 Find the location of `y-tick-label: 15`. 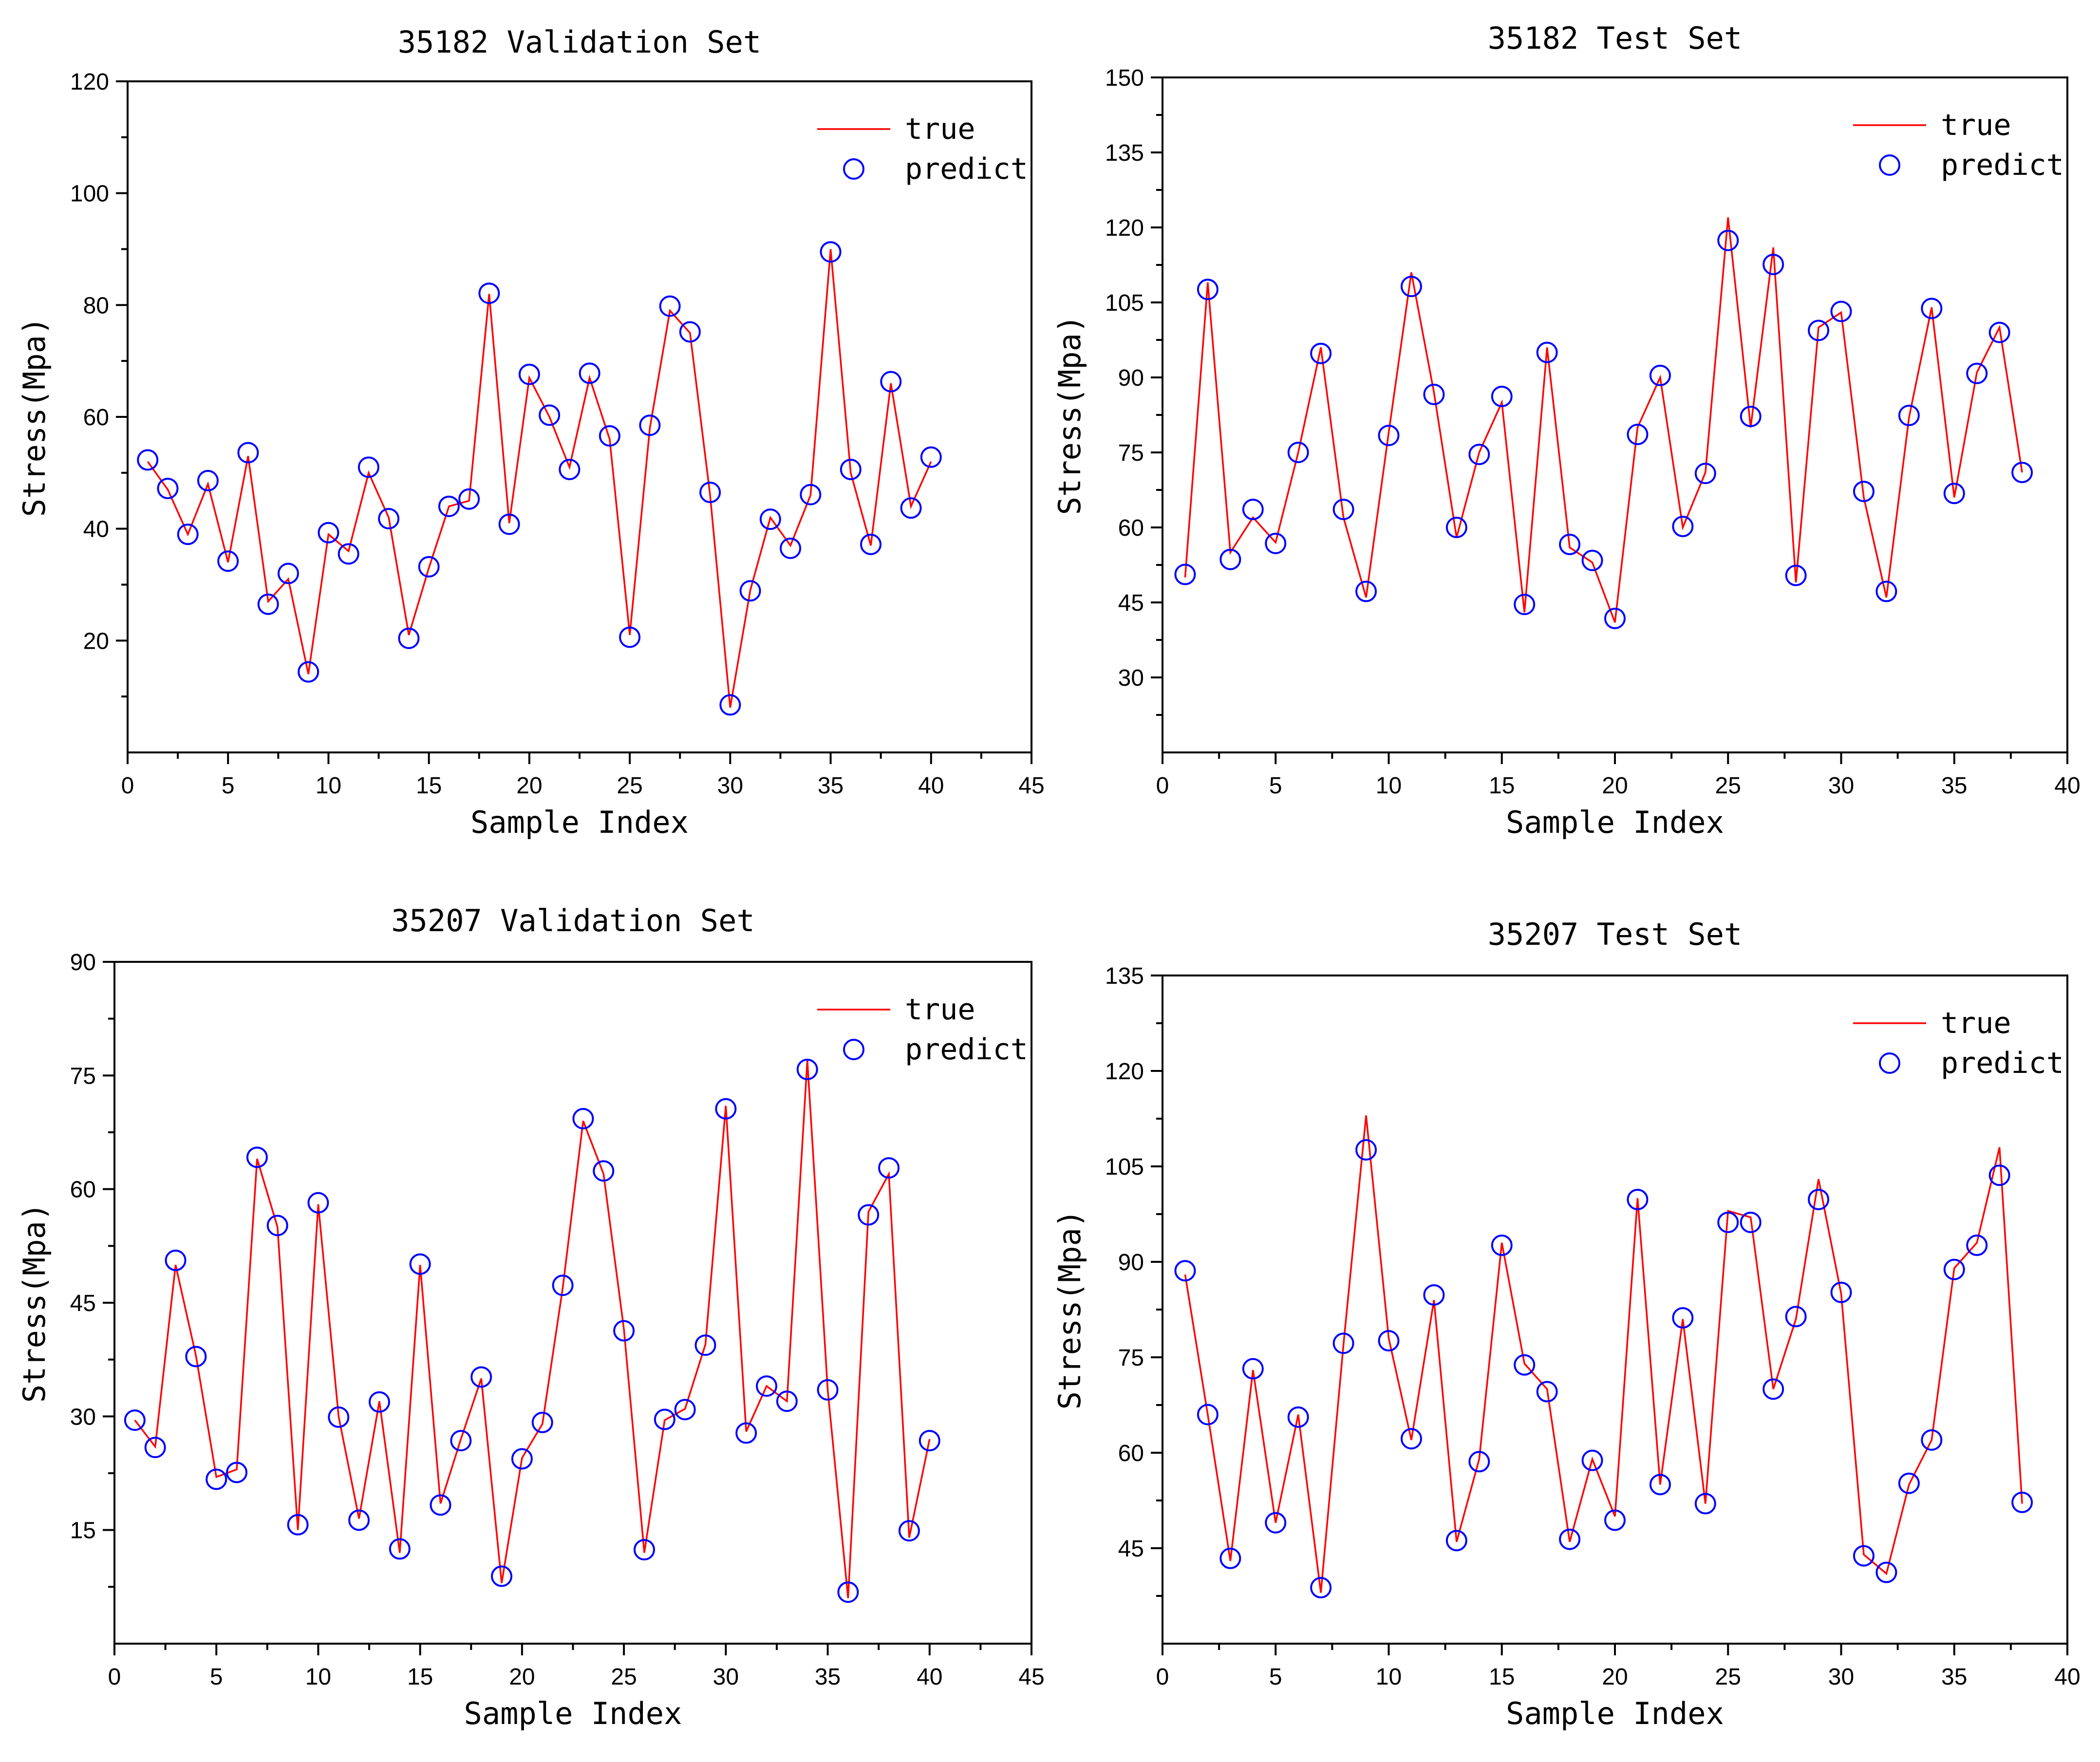

y-tick-label: 15 is located at coordinates (83, 1531).